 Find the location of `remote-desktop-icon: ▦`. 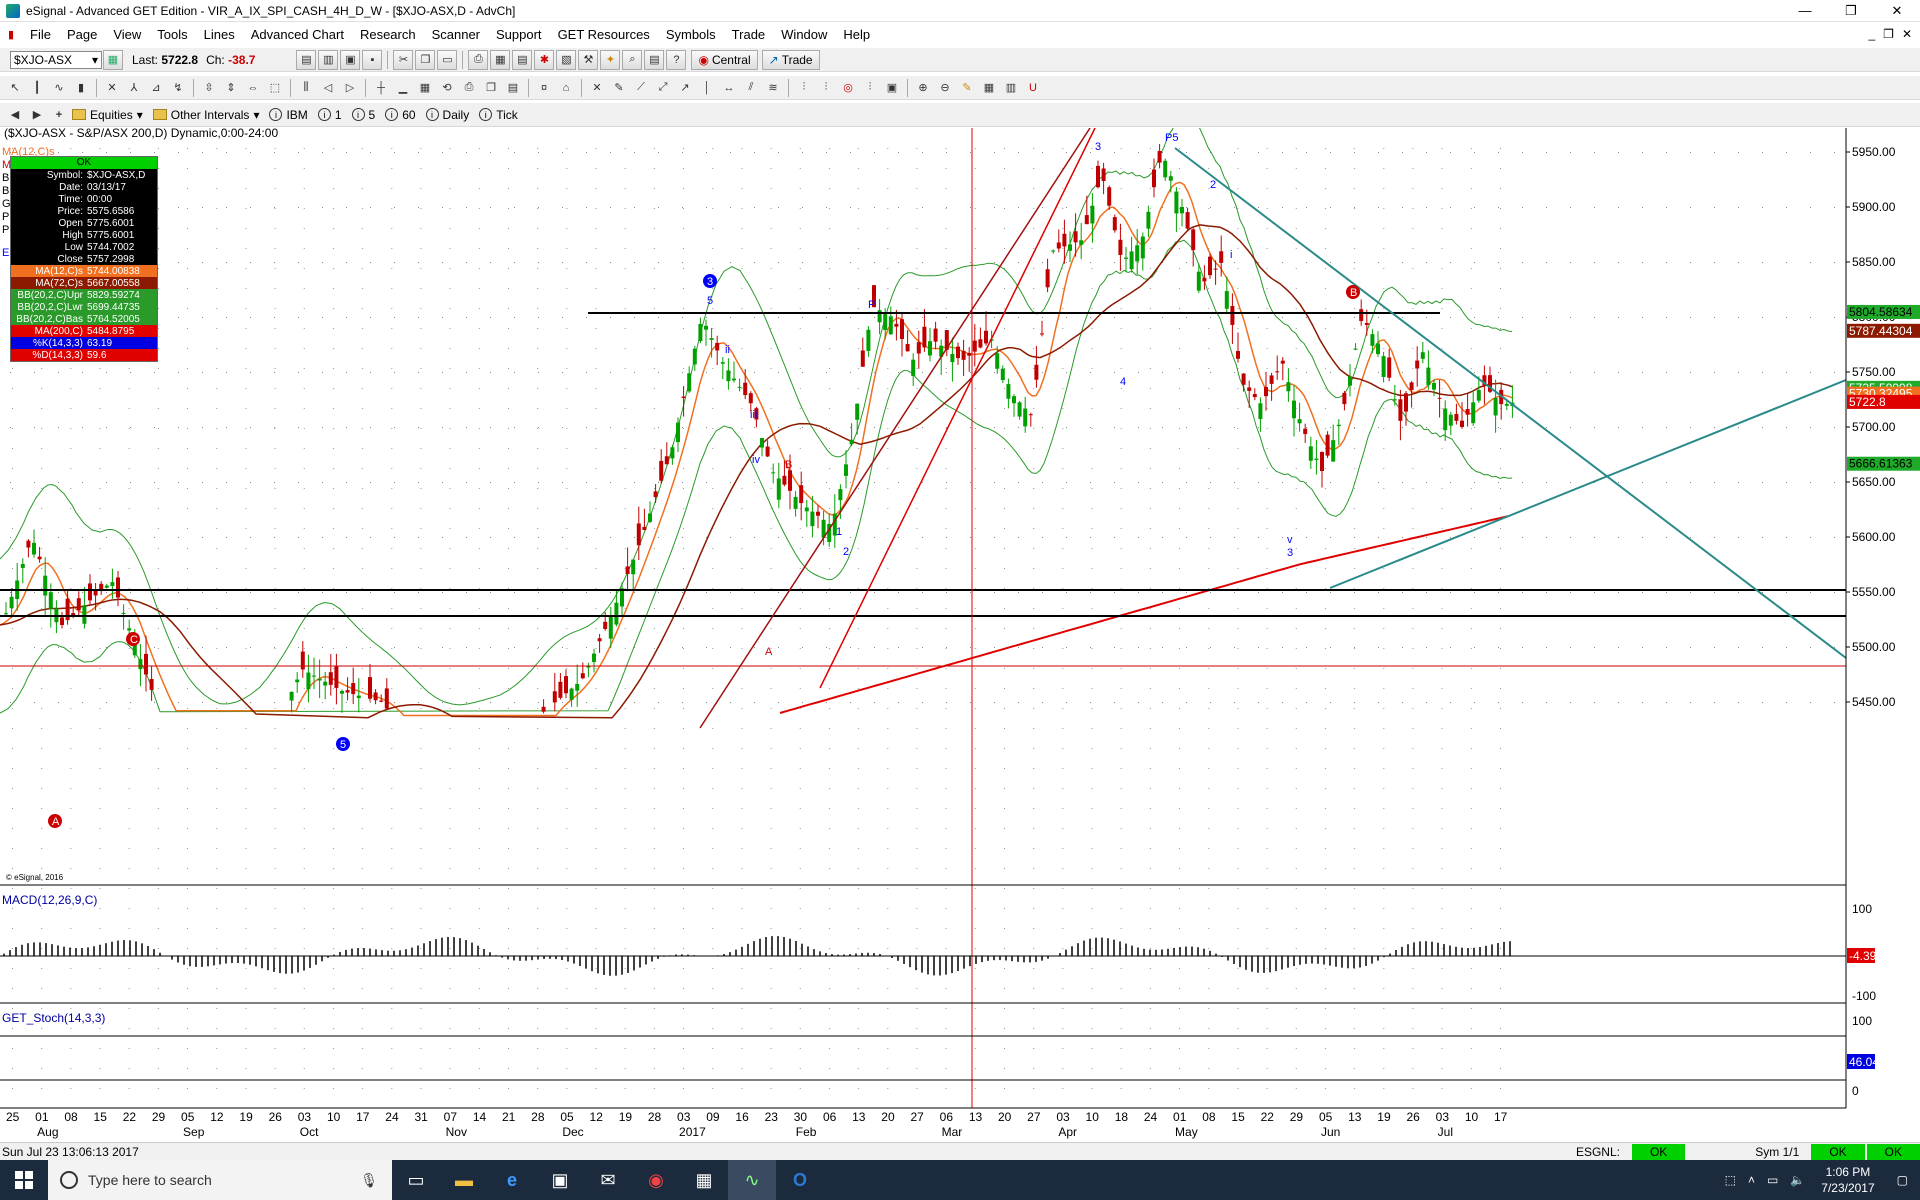

remote-desktop-icon: ▦ is located at coordinates (704, 1179).